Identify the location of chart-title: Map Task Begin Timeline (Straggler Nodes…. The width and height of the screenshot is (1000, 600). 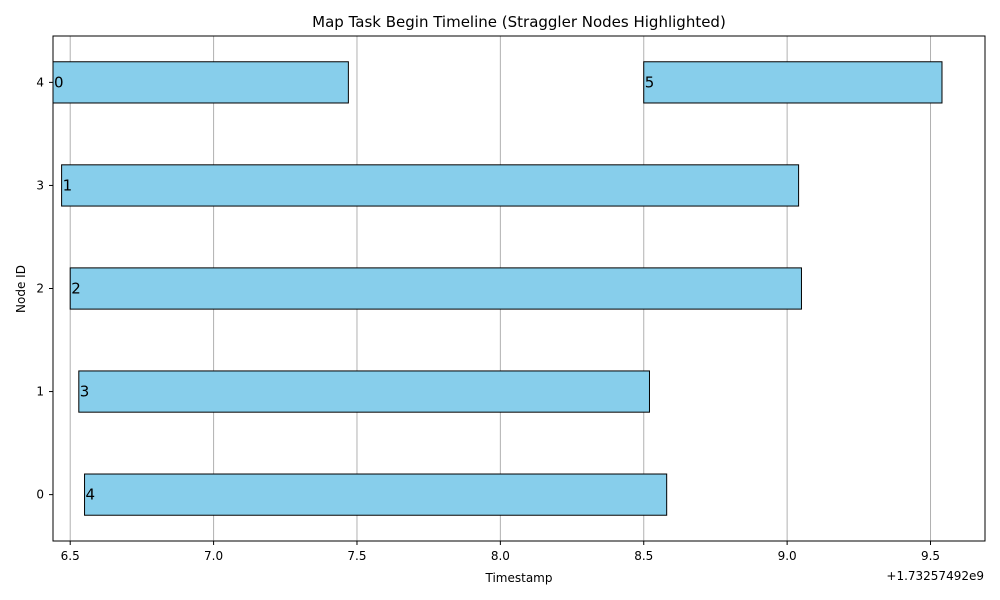
(519, 22).